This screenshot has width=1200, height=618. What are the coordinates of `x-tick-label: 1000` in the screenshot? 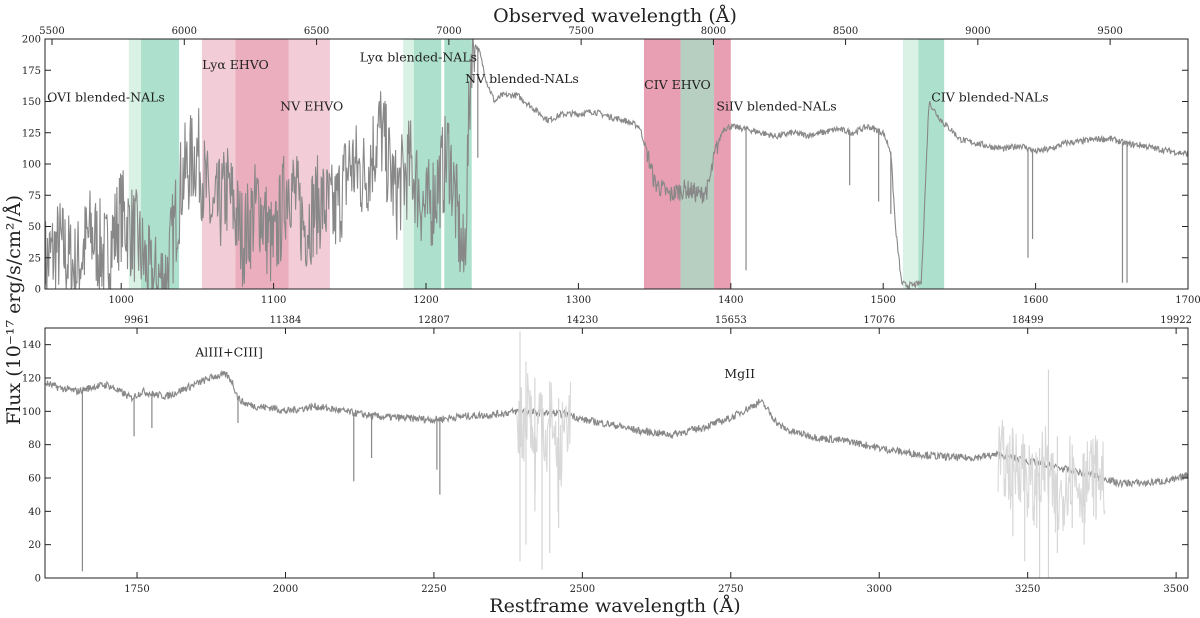 It's located at (120, 300).